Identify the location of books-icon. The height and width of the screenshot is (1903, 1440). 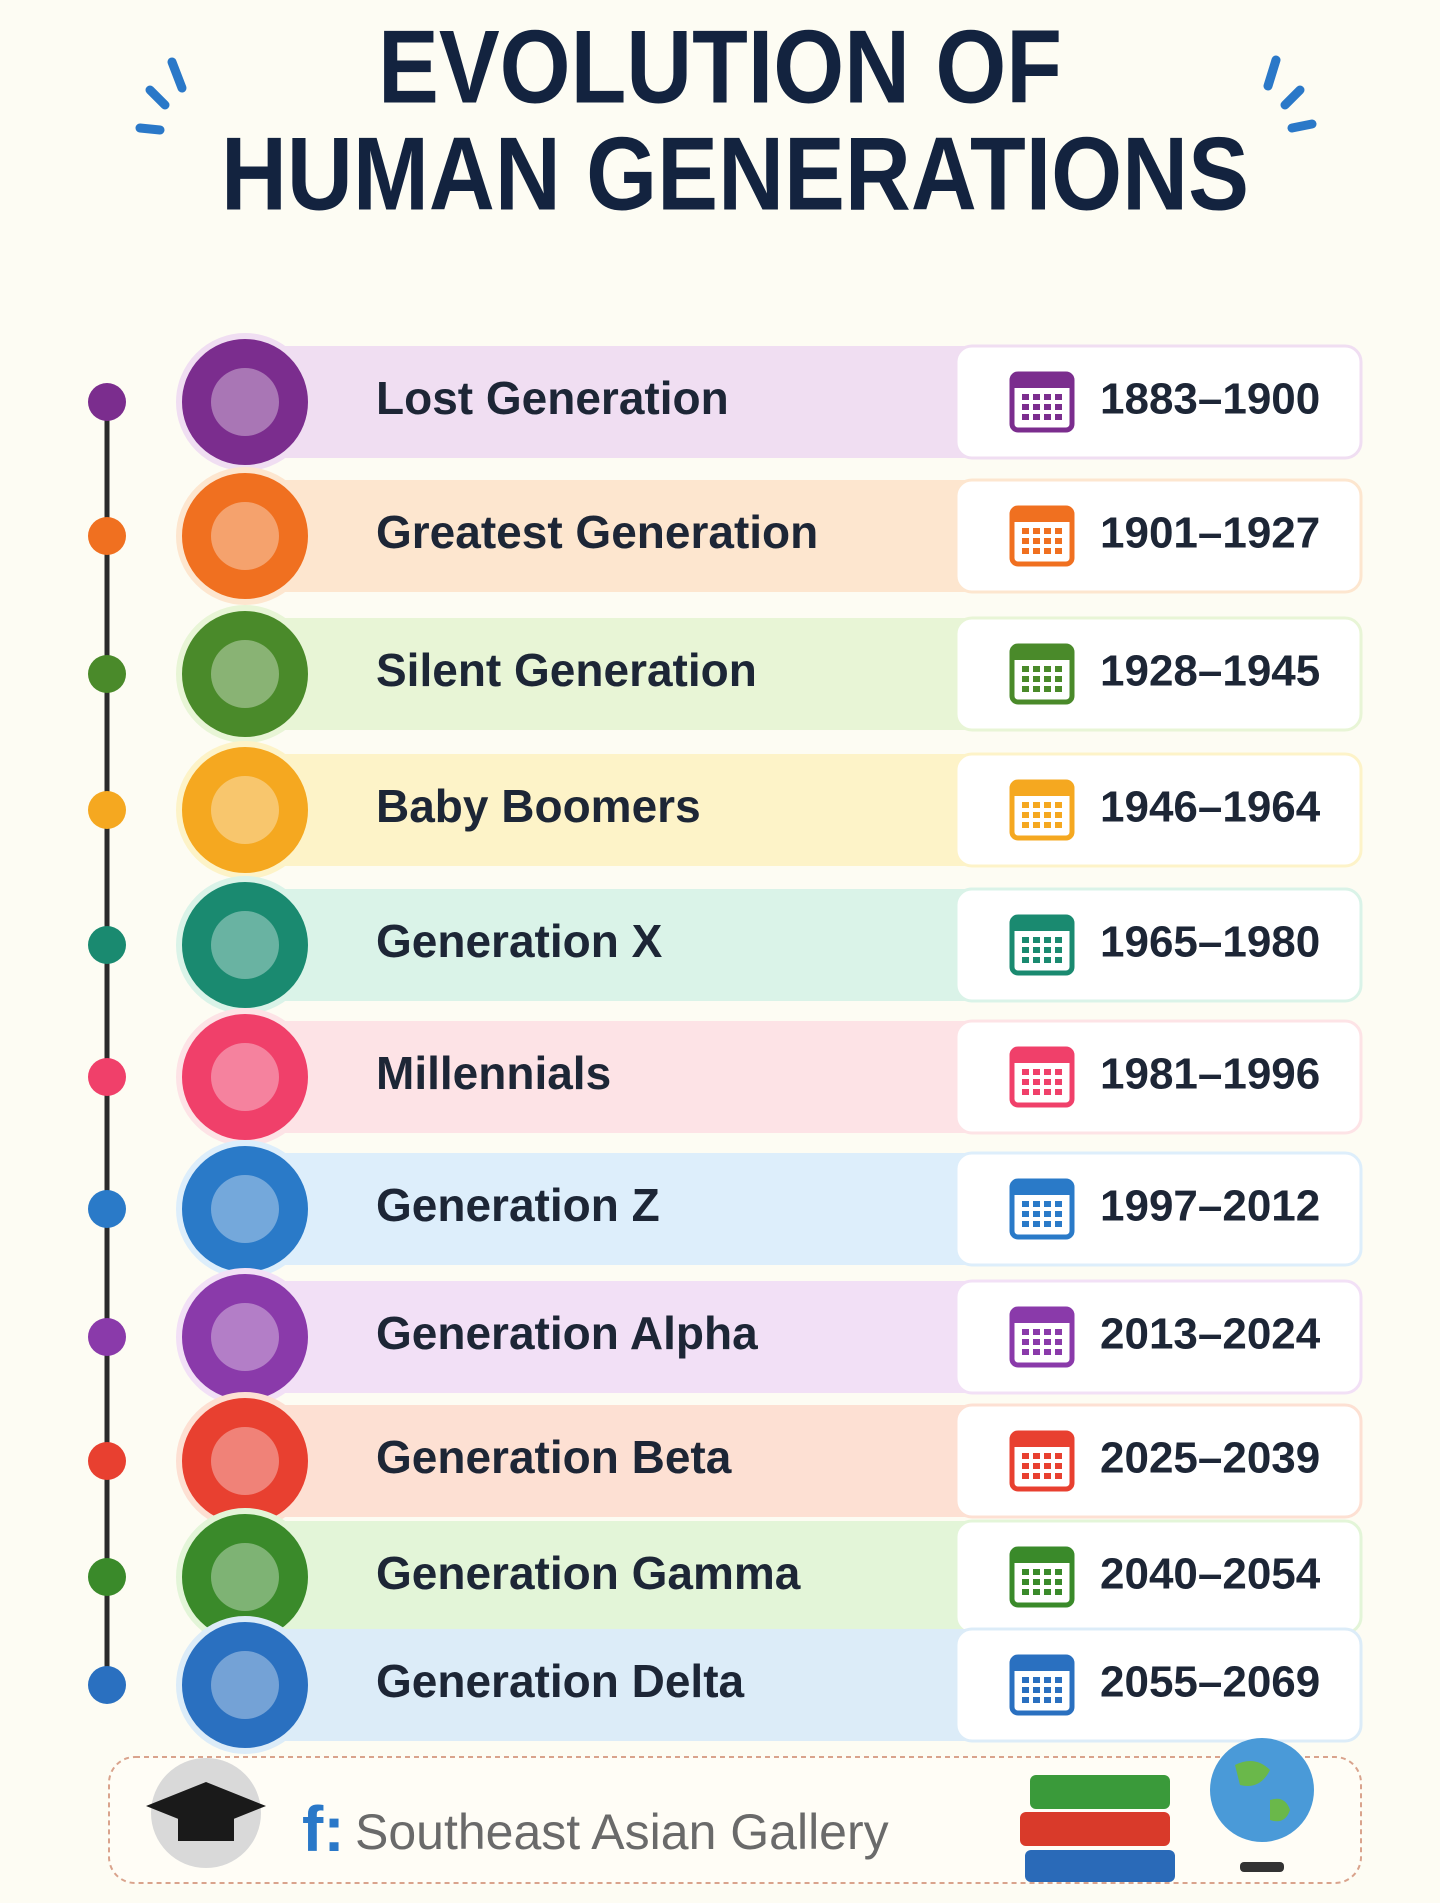
(1097, 1828).